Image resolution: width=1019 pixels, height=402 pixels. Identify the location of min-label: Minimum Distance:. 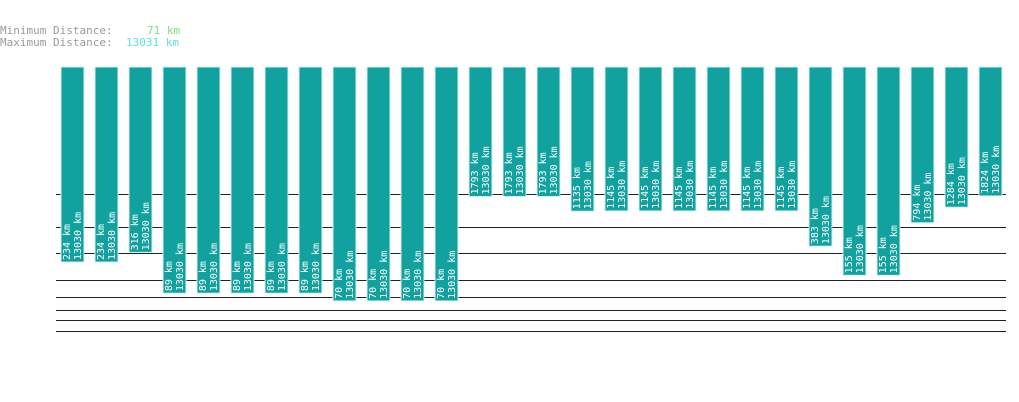
(56, 30).